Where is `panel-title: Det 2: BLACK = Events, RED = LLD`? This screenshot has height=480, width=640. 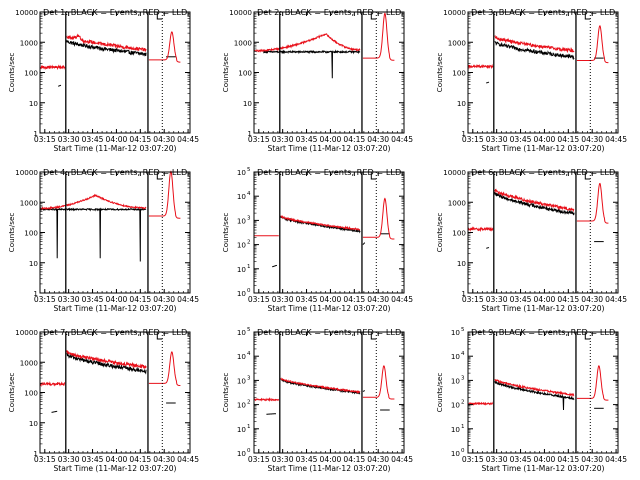
panel-title: Det 2: BLACK = Events, RED = LLD is located at coordinates (329, 12).